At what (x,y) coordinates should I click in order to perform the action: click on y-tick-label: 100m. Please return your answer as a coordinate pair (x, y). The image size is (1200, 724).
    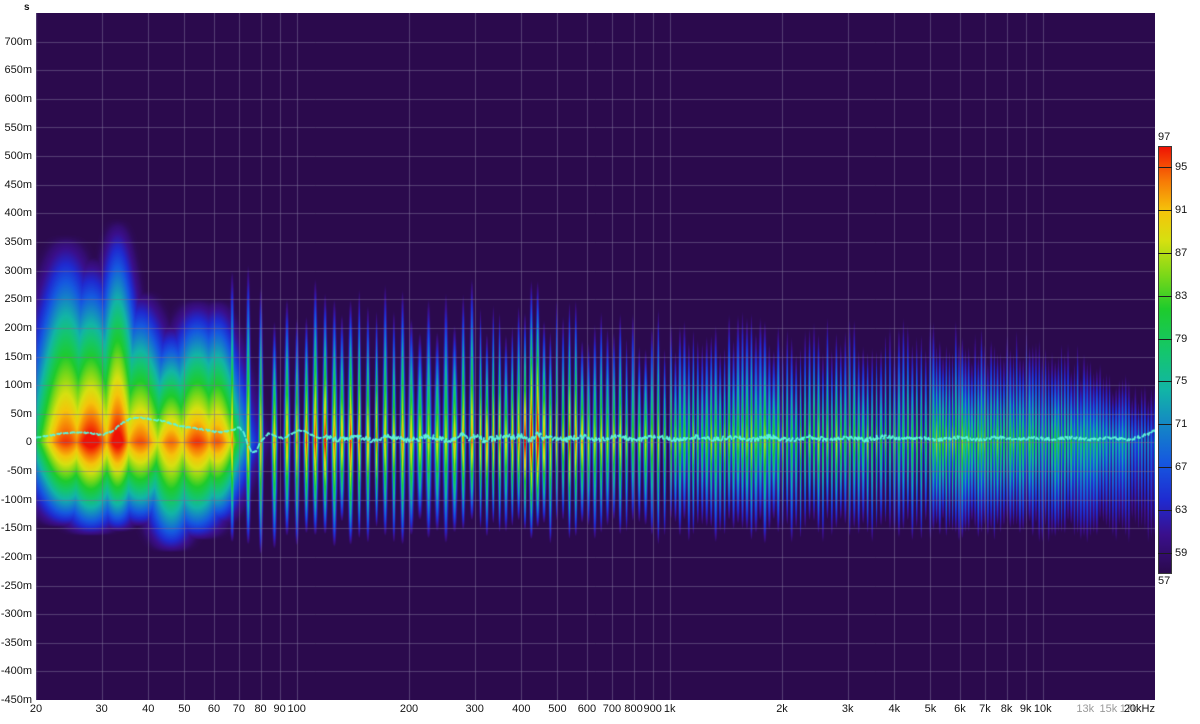
    Looking at the image, I should click on (18, 385).